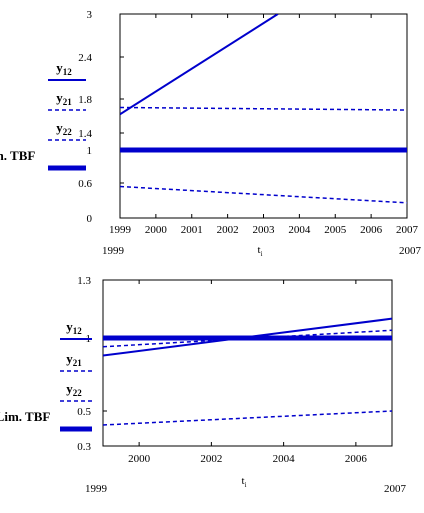 This screenshot has width=424, height=513. I want to click on x-tick-label: 2003, so click(264, 230).